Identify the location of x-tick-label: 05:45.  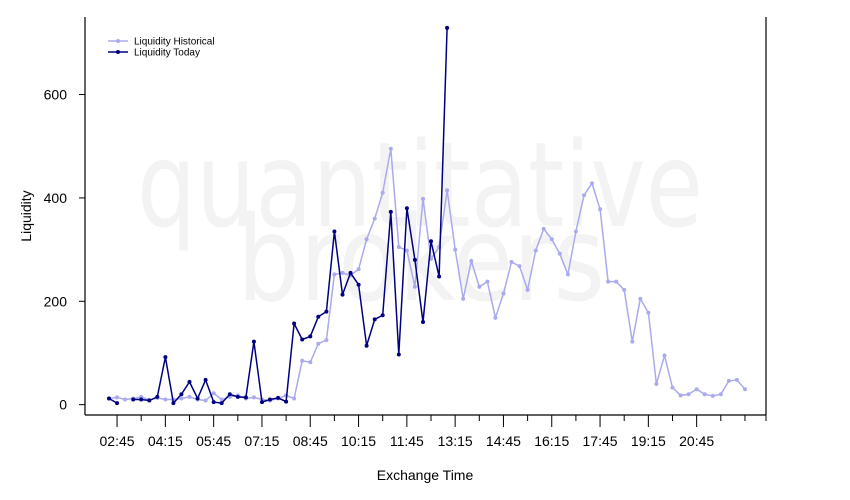
(213, 441).